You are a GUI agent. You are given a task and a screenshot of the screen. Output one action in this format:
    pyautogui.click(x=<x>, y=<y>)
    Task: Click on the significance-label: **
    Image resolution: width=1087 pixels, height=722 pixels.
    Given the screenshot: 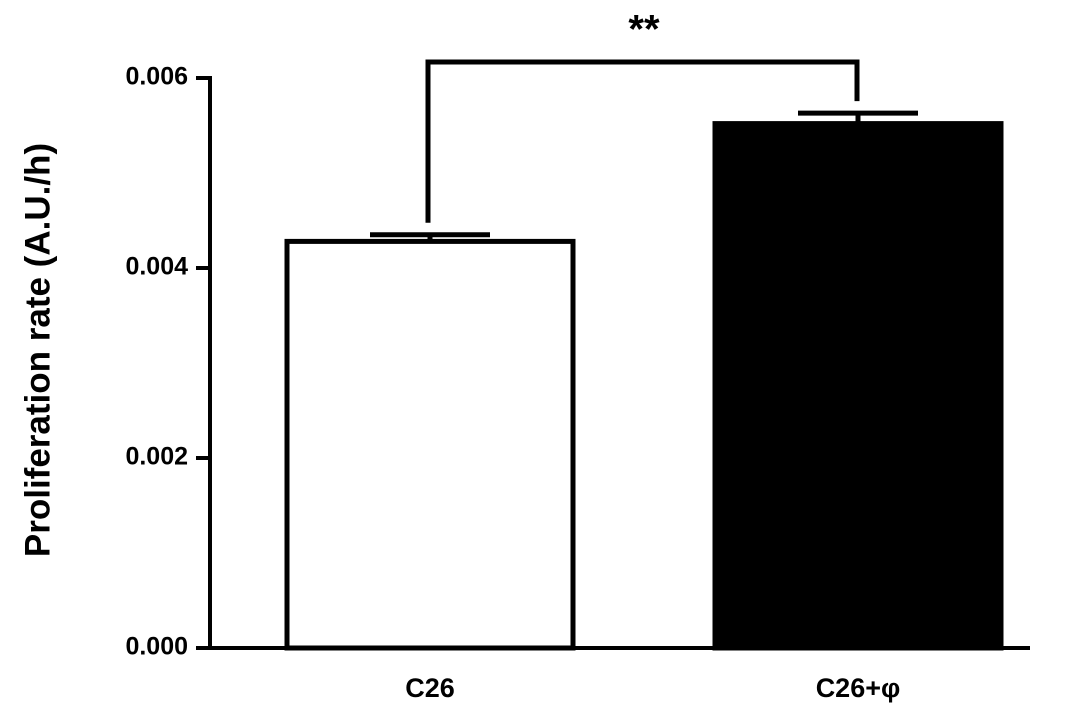 What is the action you would take?
    pyautogui.click(x=644, y=30)
    